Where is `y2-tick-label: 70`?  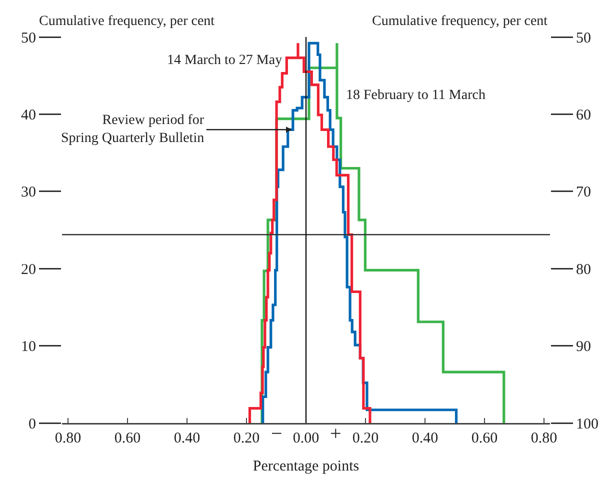
y2-tick-label: 70 is located at coordinates (583, 192).